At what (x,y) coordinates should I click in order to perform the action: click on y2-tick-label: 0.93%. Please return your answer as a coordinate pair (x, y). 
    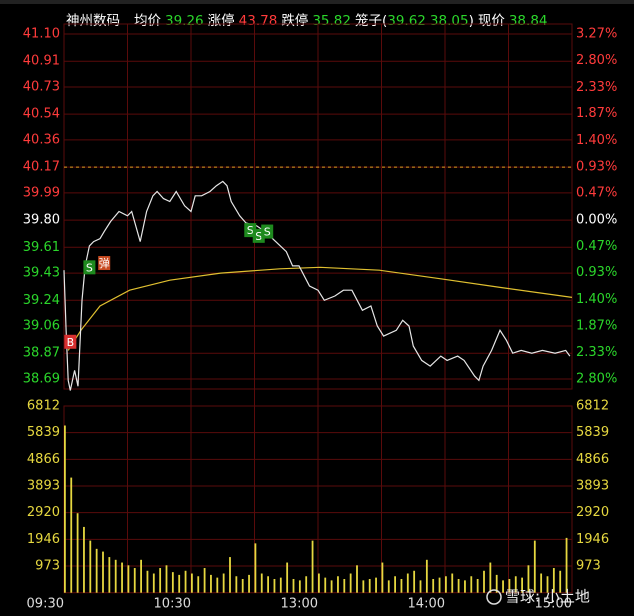
    Looking at the image, I should click on (596, 272).